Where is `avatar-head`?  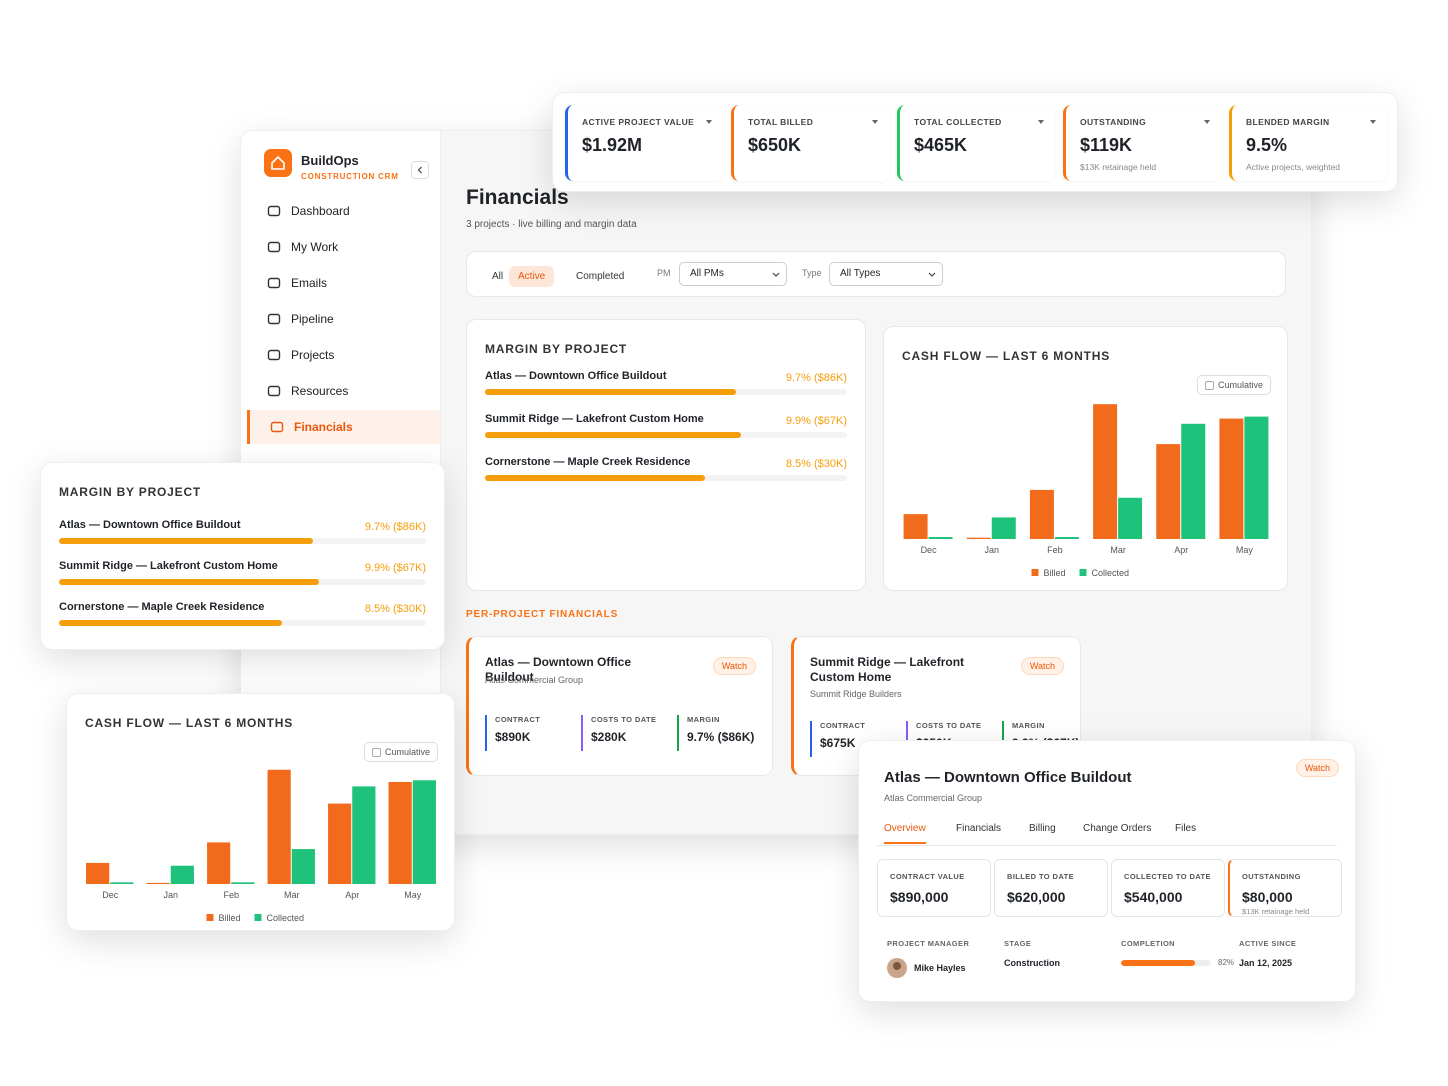
avatar-head is located at coordinates (897, 966).